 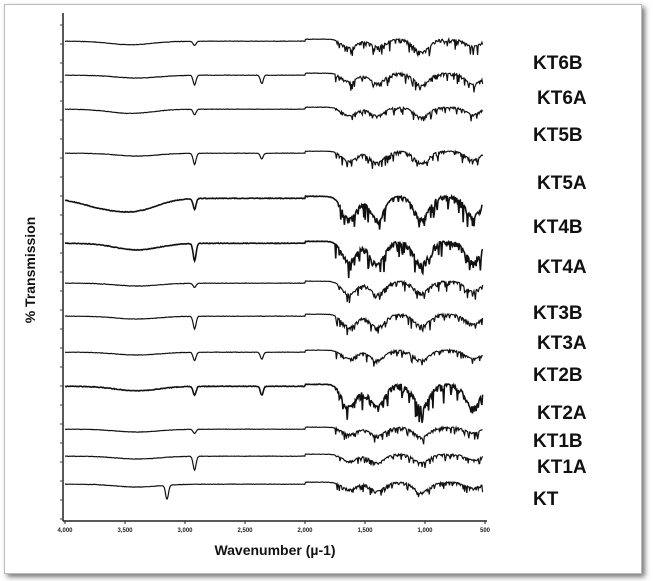 I want to click on series-label-kt6a: KT6A, so click(x=562, y=98).